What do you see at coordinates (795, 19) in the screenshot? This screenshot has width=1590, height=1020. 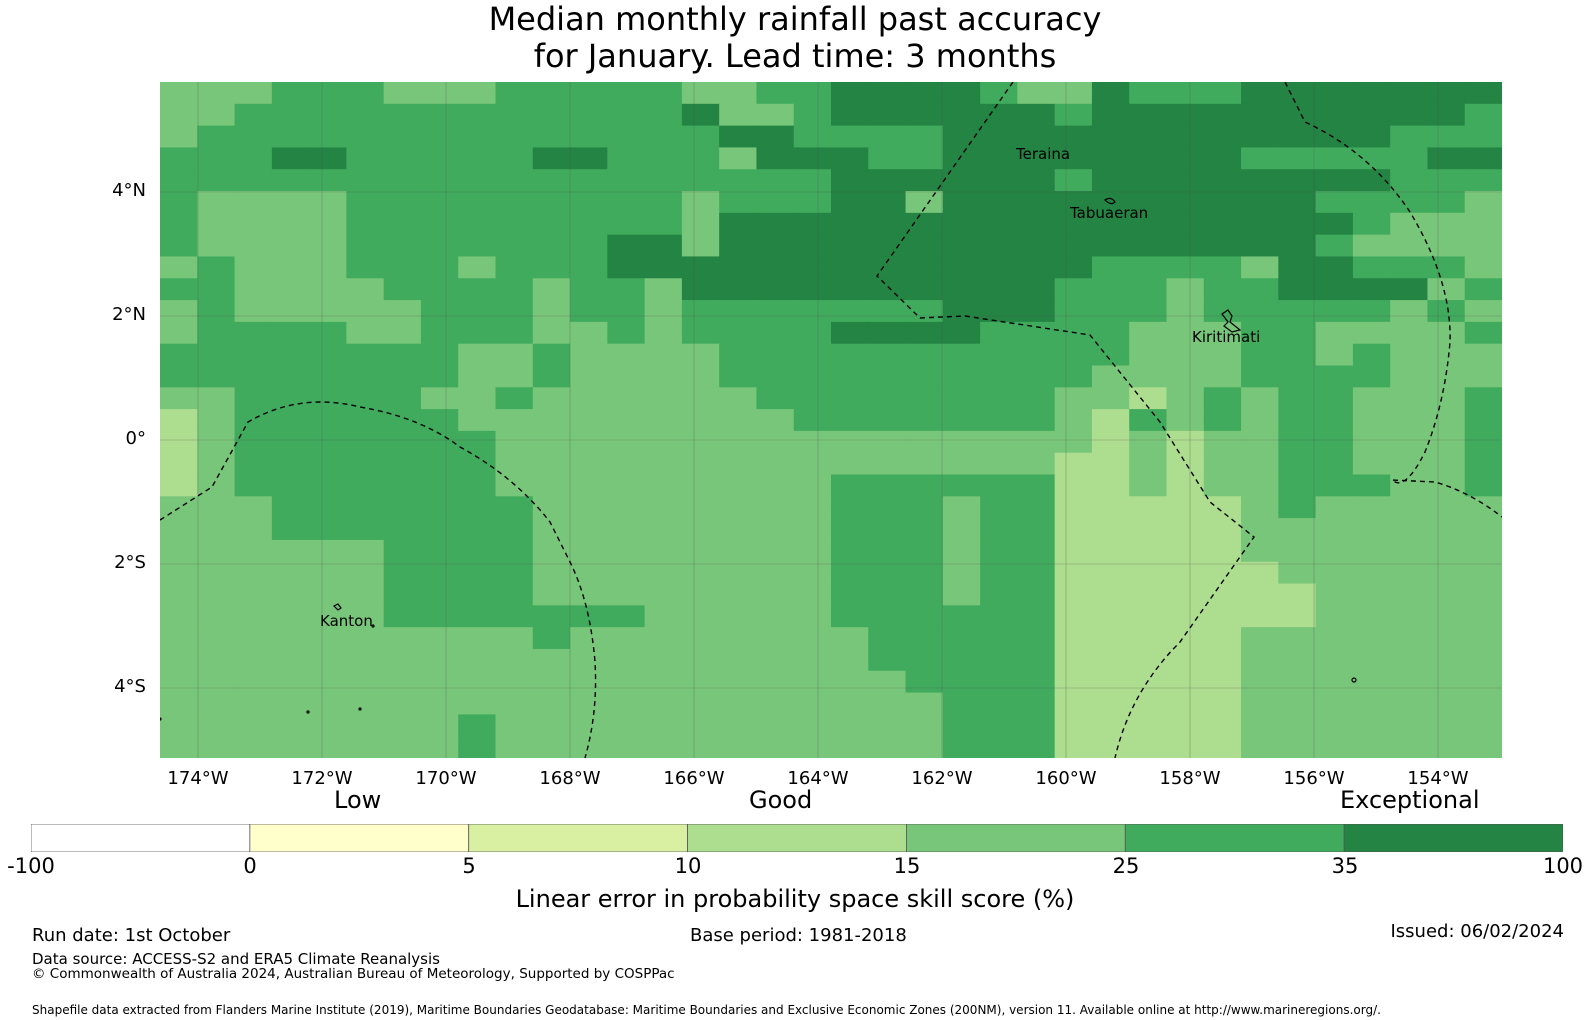 I see `chart-title-line1: Median monthly rainfall past accuracy` at bounding box center [795, 19].